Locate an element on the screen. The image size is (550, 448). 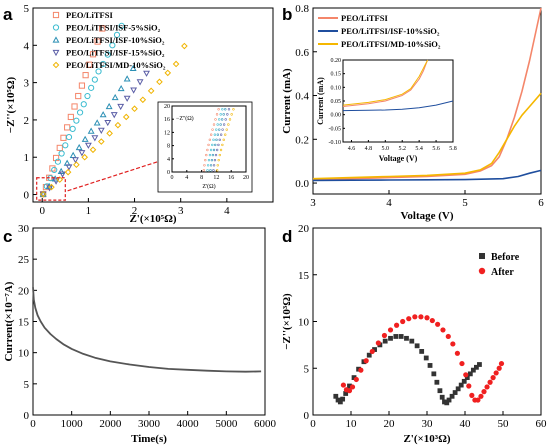
x-axis-title: Z'(×10³Ω) is located at coordinates (426, 439).